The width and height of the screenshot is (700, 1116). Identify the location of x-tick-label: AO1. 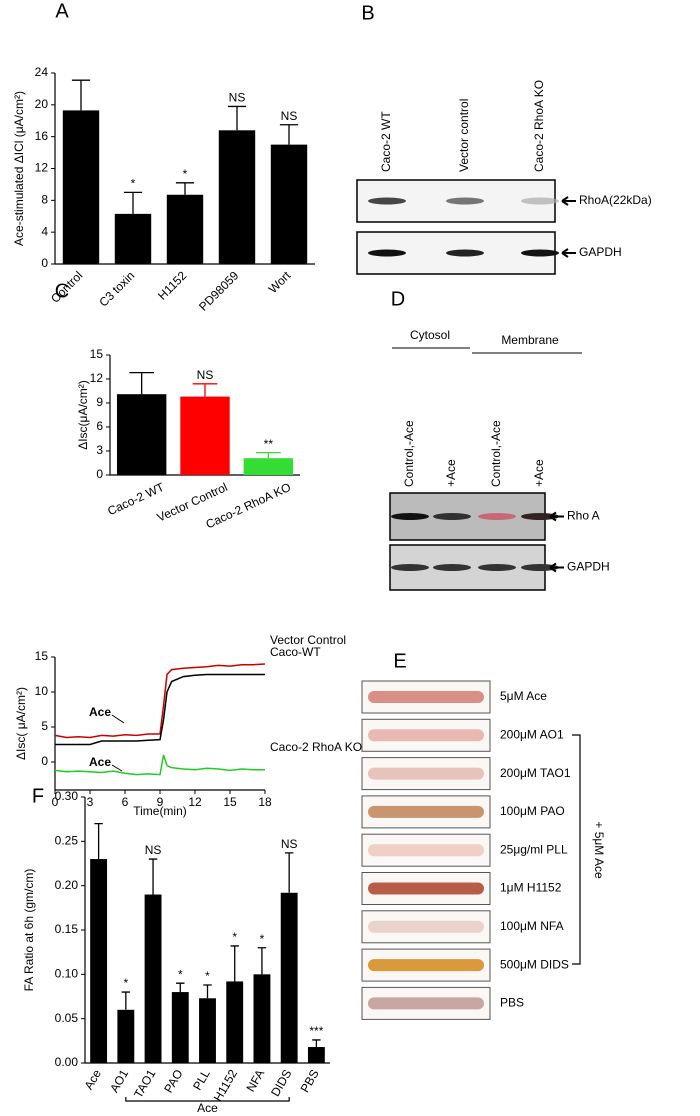
(119, 1081).